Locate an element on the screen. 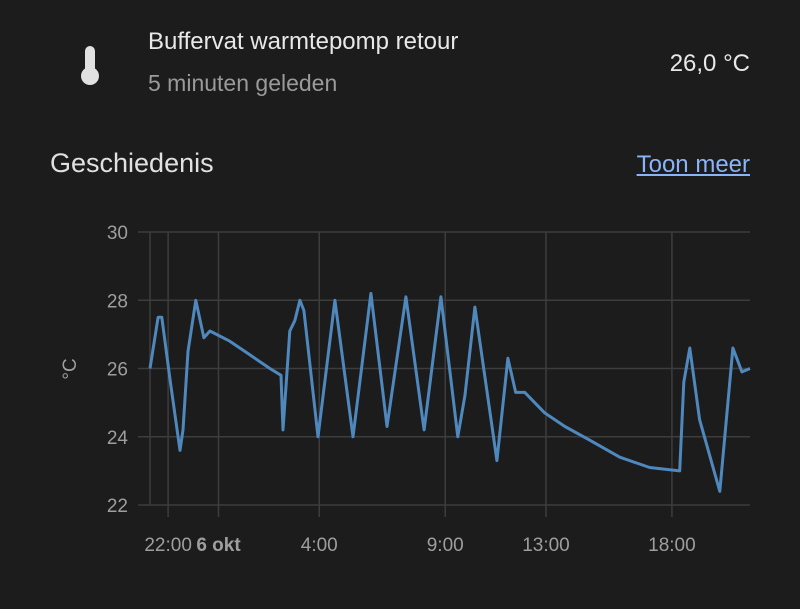  y-tick-label: 26 is located at coordinates (117, 370).